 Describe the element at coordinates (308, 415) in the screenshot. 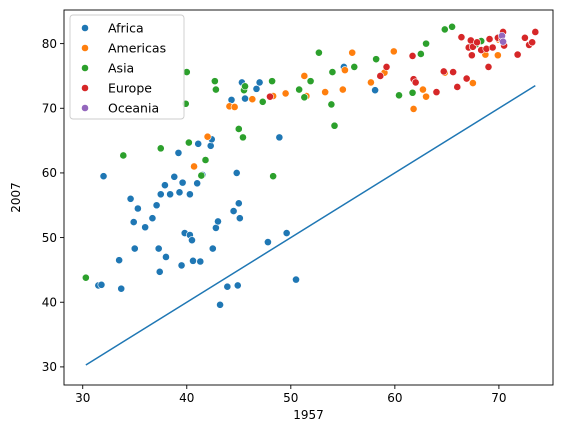

I see `x-axis-label: 1957` at that location.